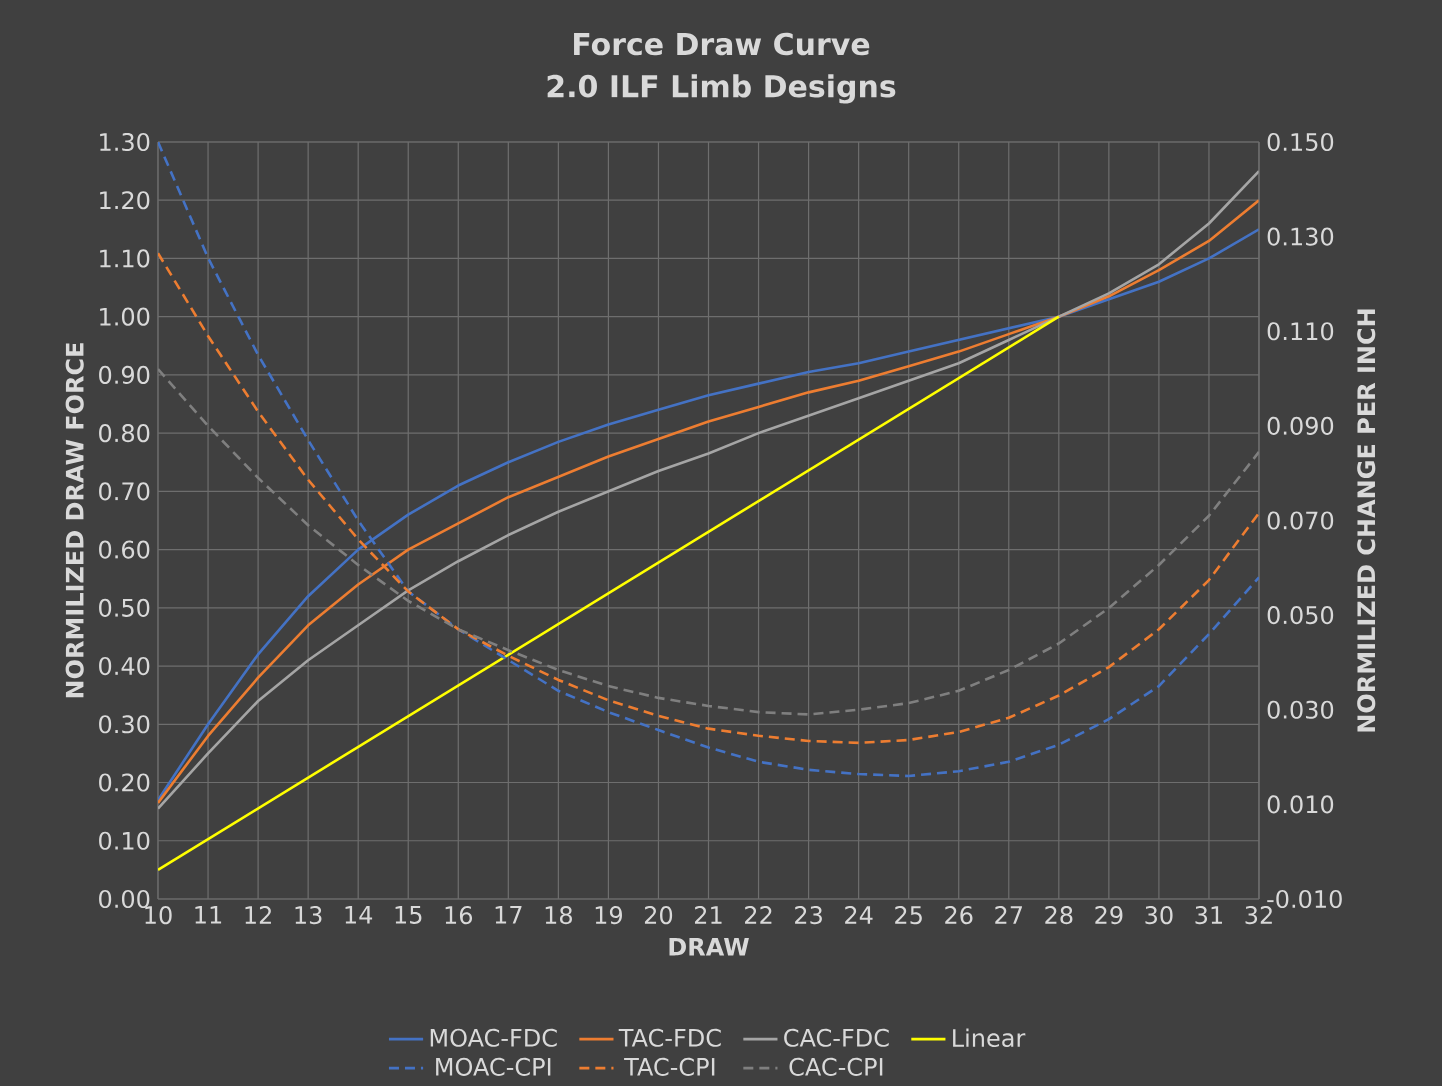  I want to click on x-tick-label: 16, so click(459, 915).